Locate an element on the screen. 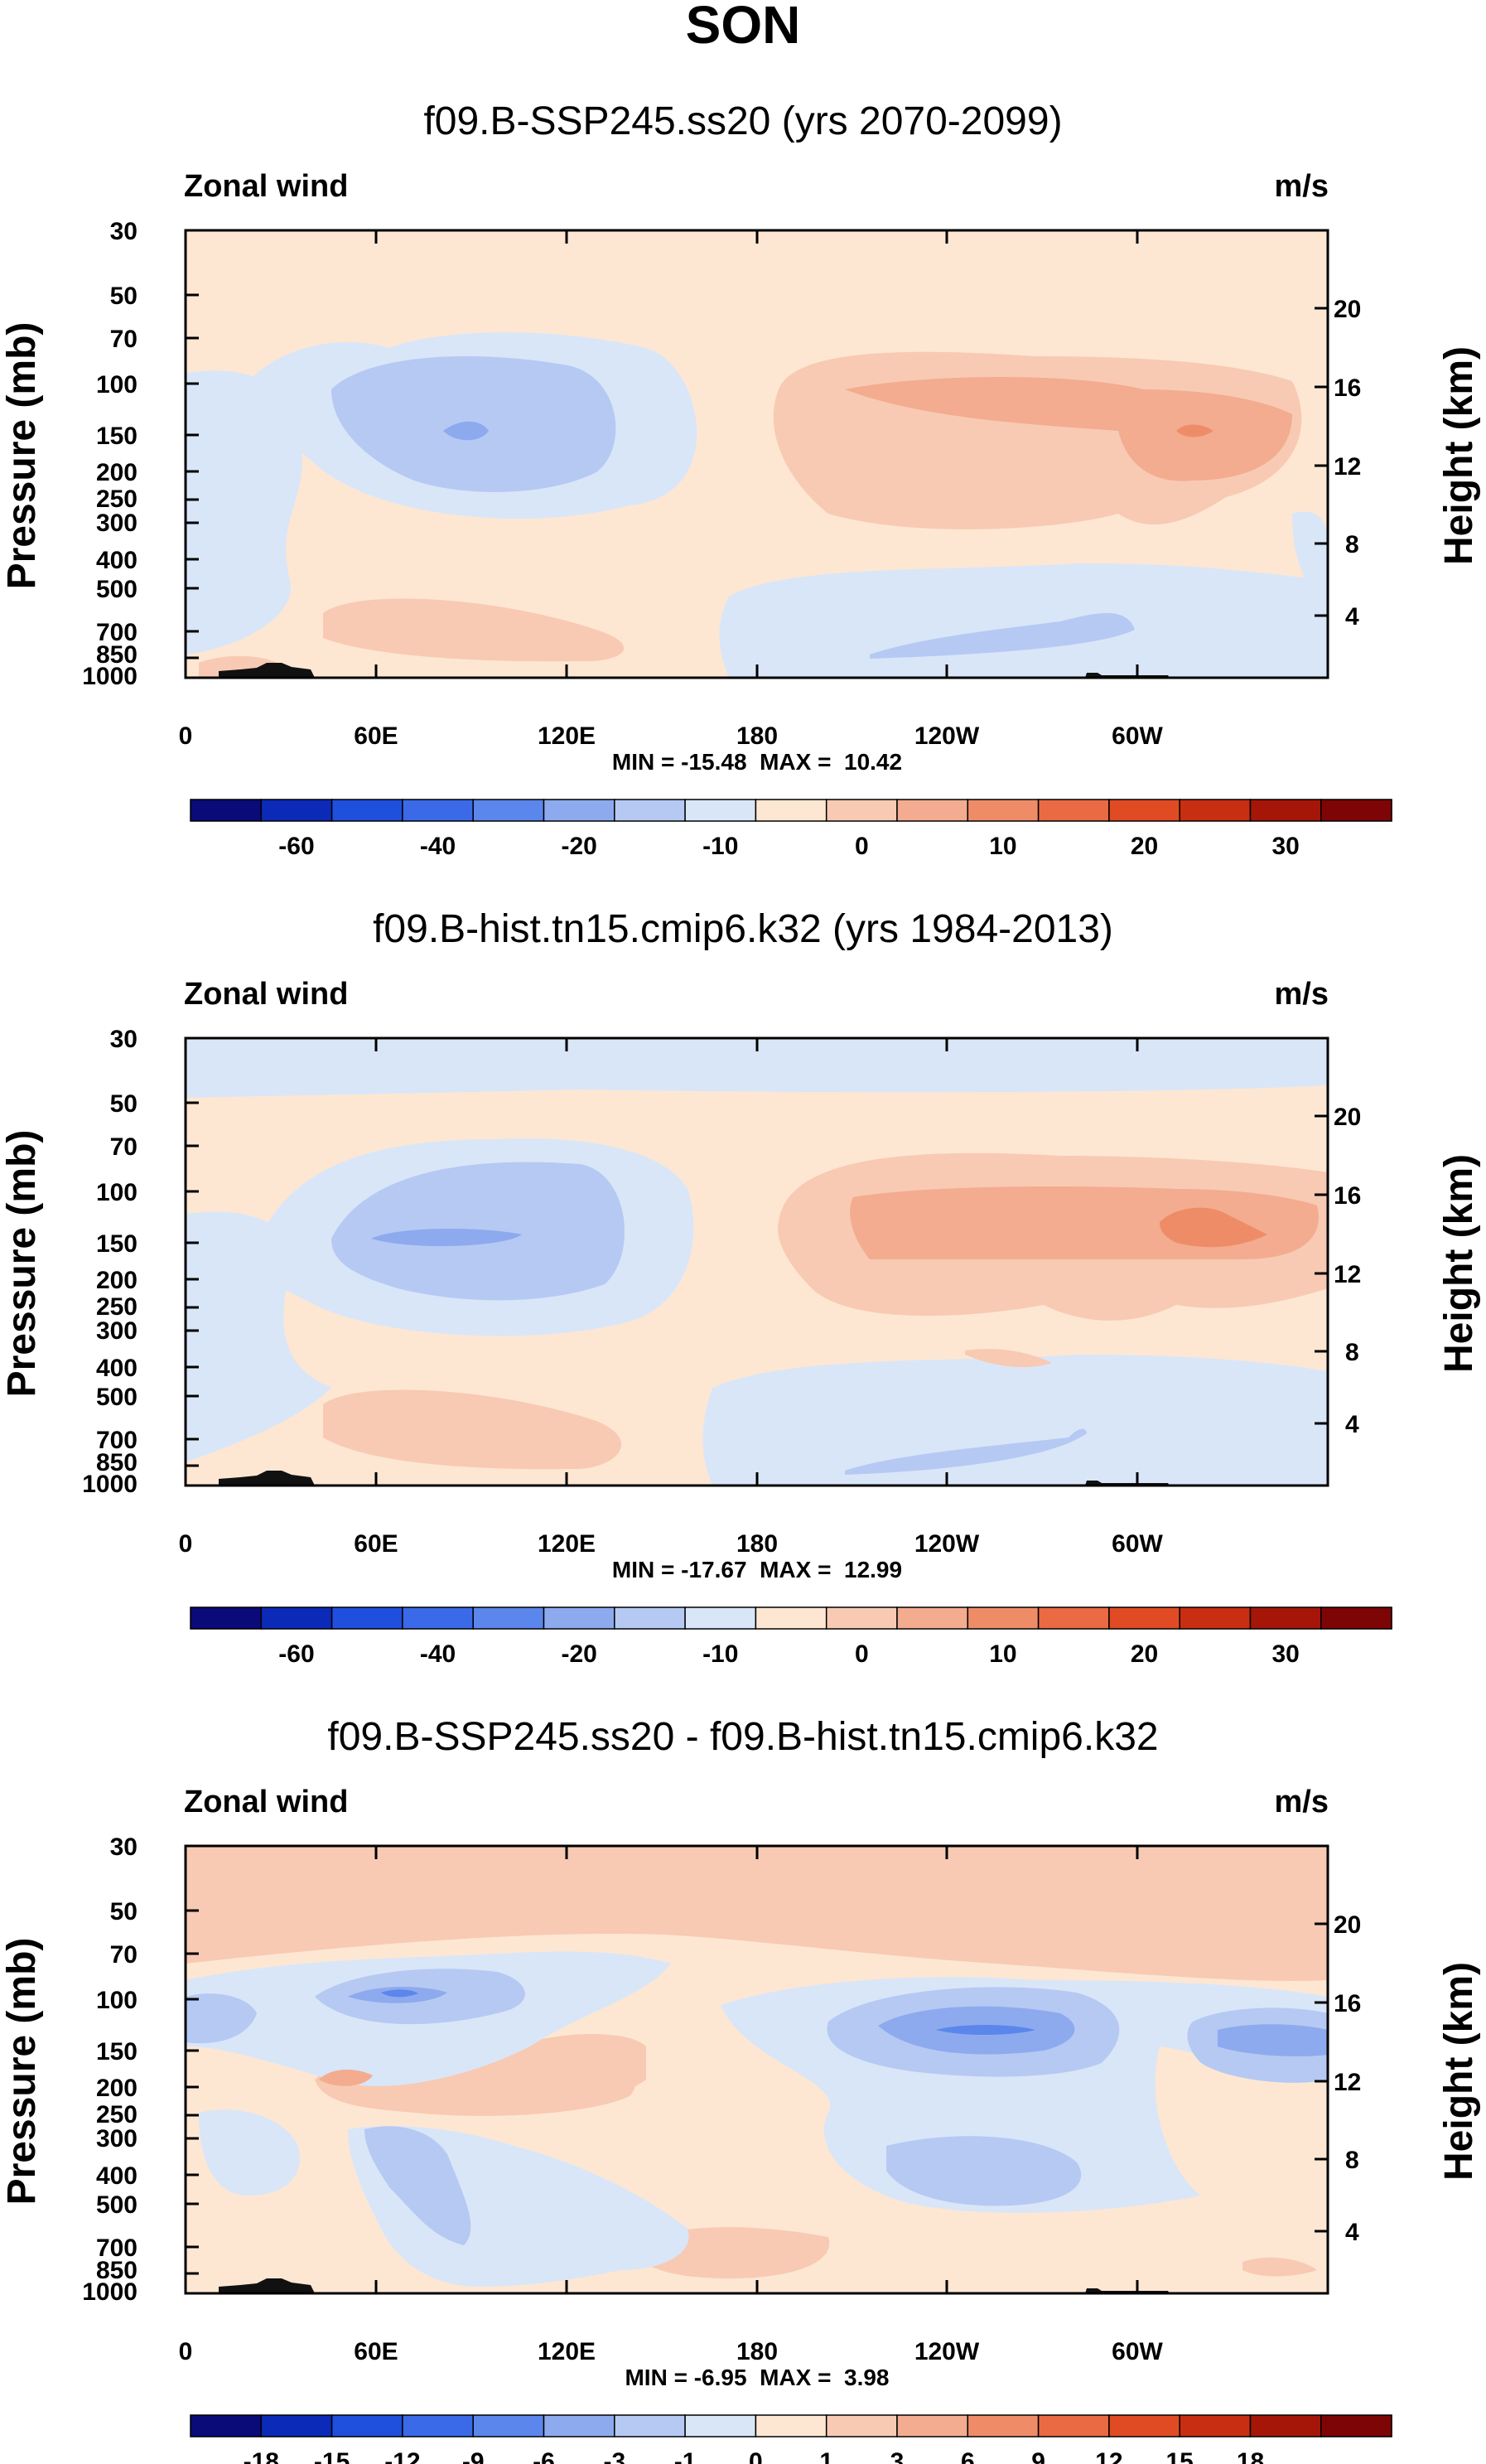 The width and height of the screenshot is (1486, 2464). x-tick-label: 60E is located at coordinates (376, 1544).